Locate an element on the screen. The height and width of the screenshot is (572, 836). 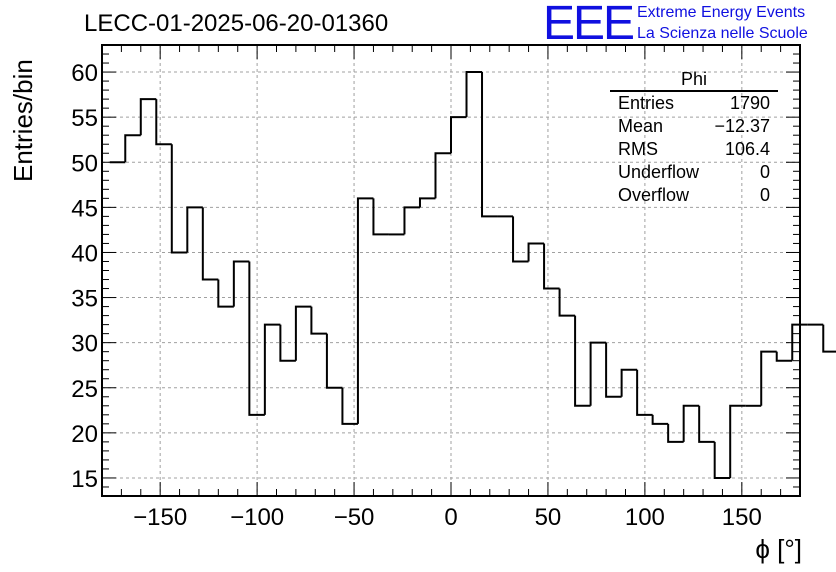
stats-label: Mean is located at coordinates (641, 126).